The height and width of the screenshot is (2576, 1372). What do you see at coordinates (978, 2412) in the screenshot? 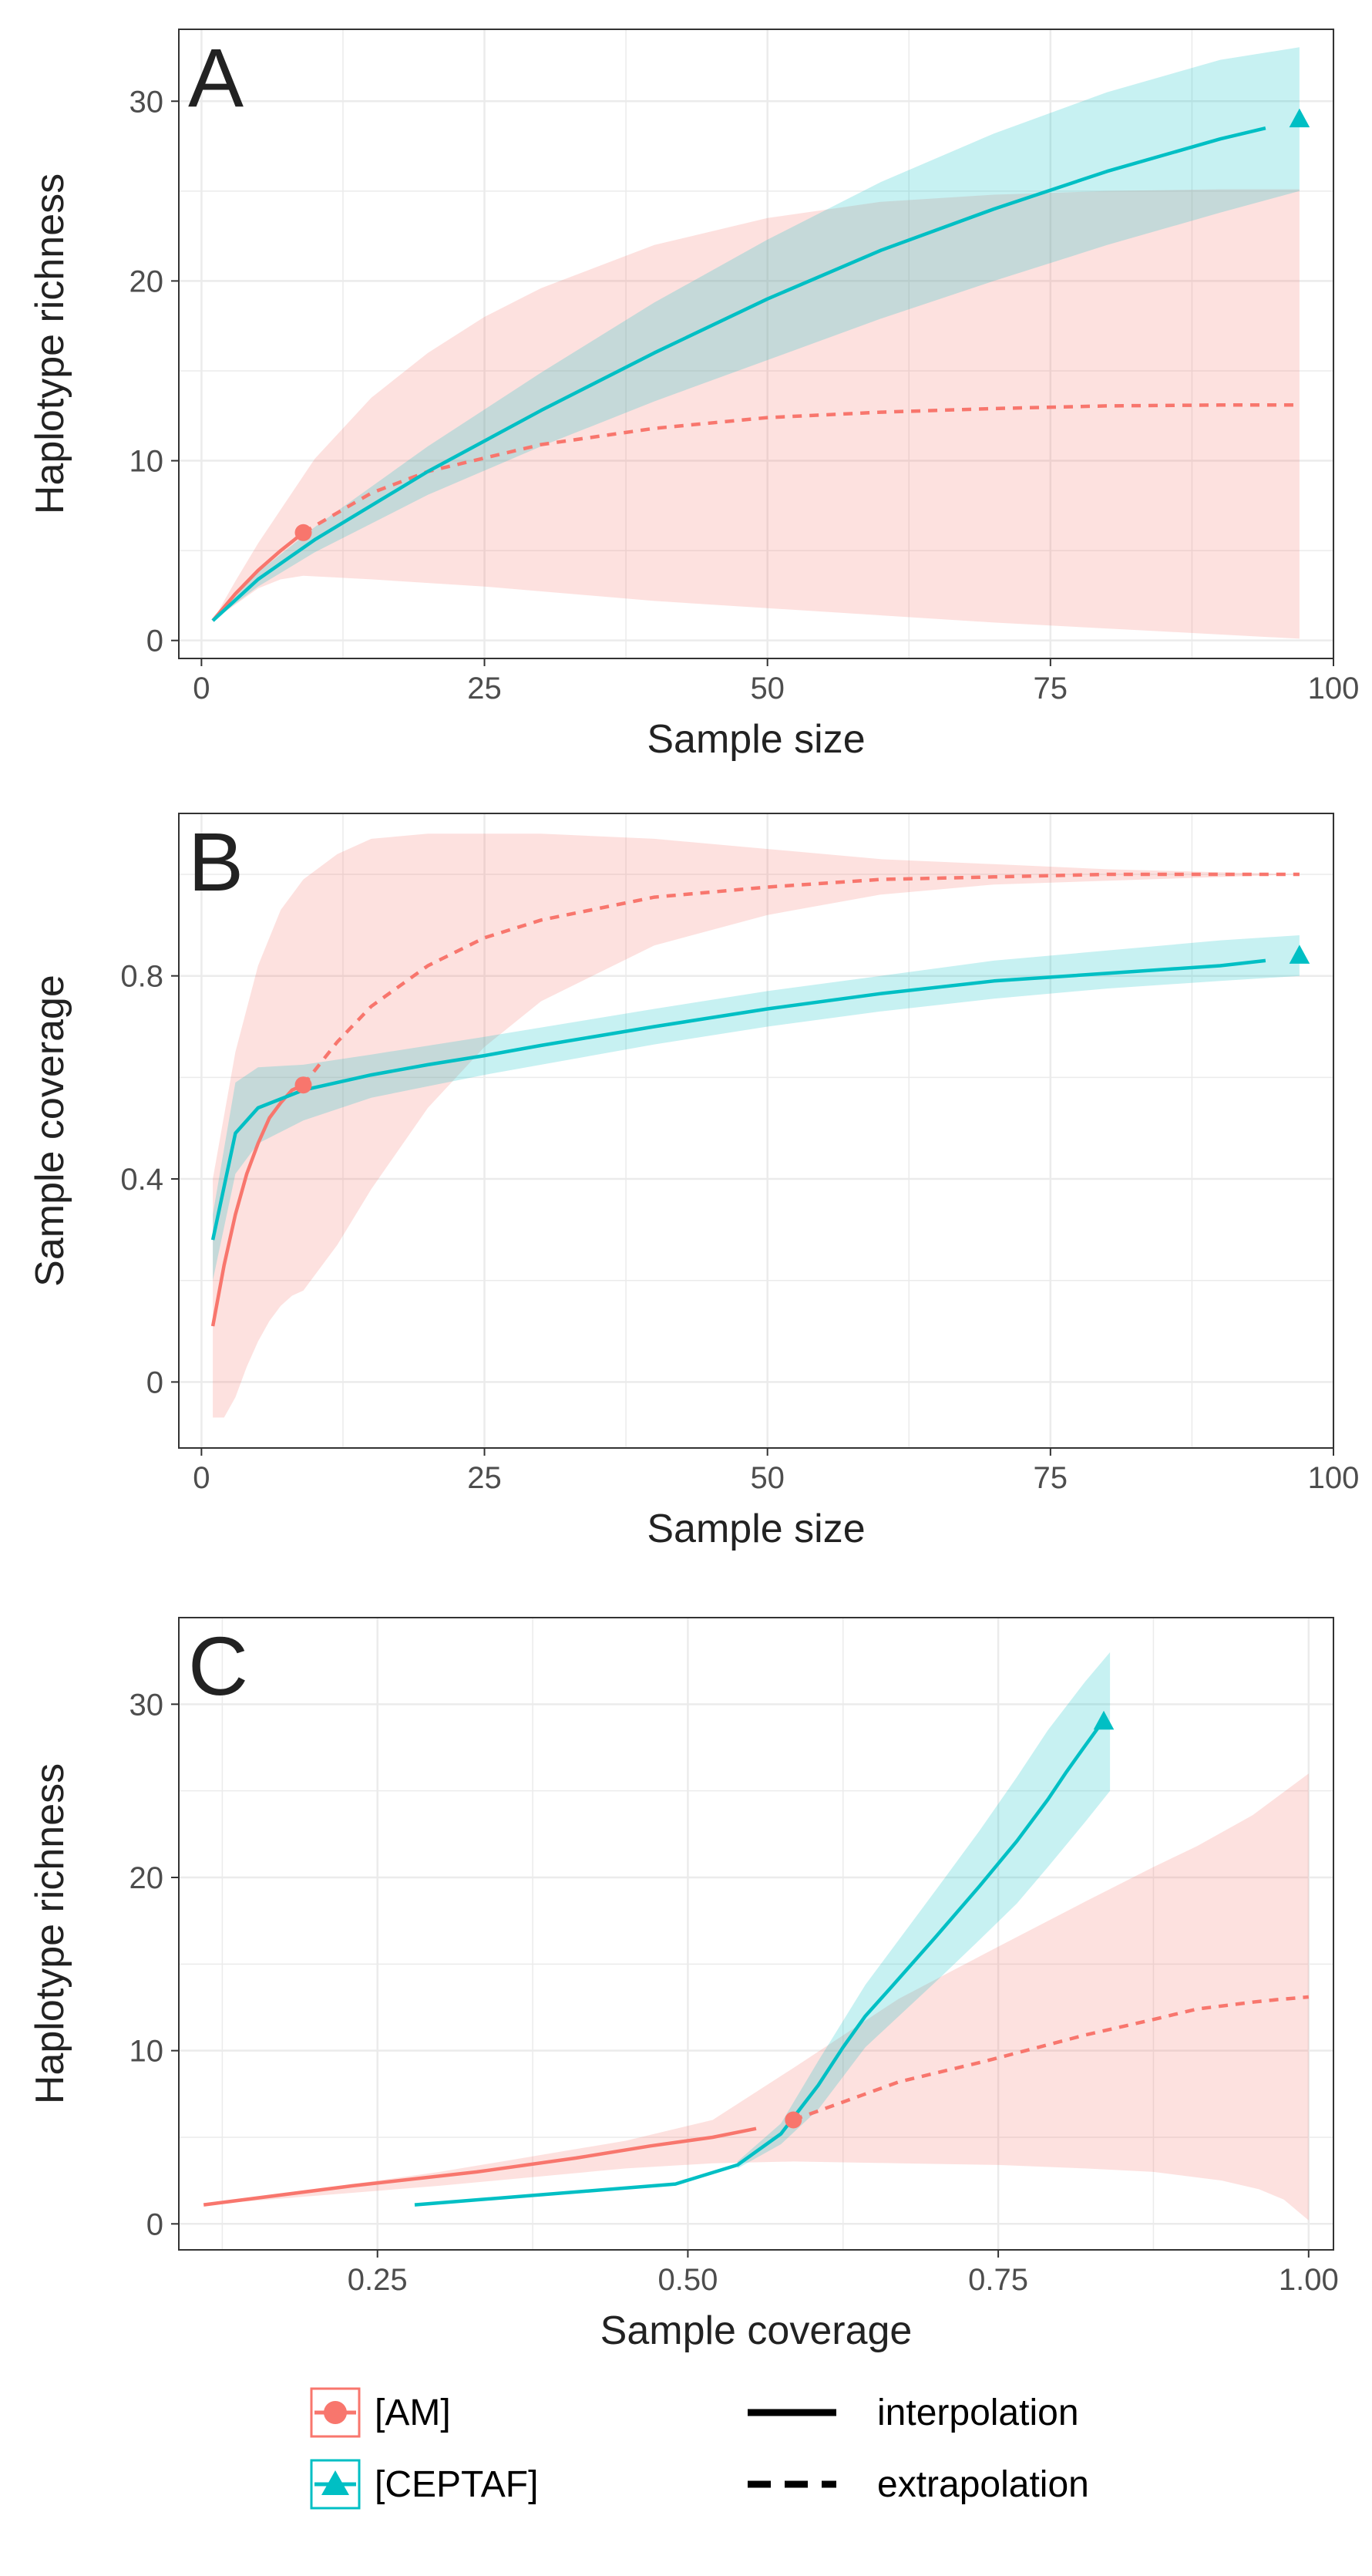
I see `legend-label-interpolation: interpolation` at bounding box center [978, 2412].